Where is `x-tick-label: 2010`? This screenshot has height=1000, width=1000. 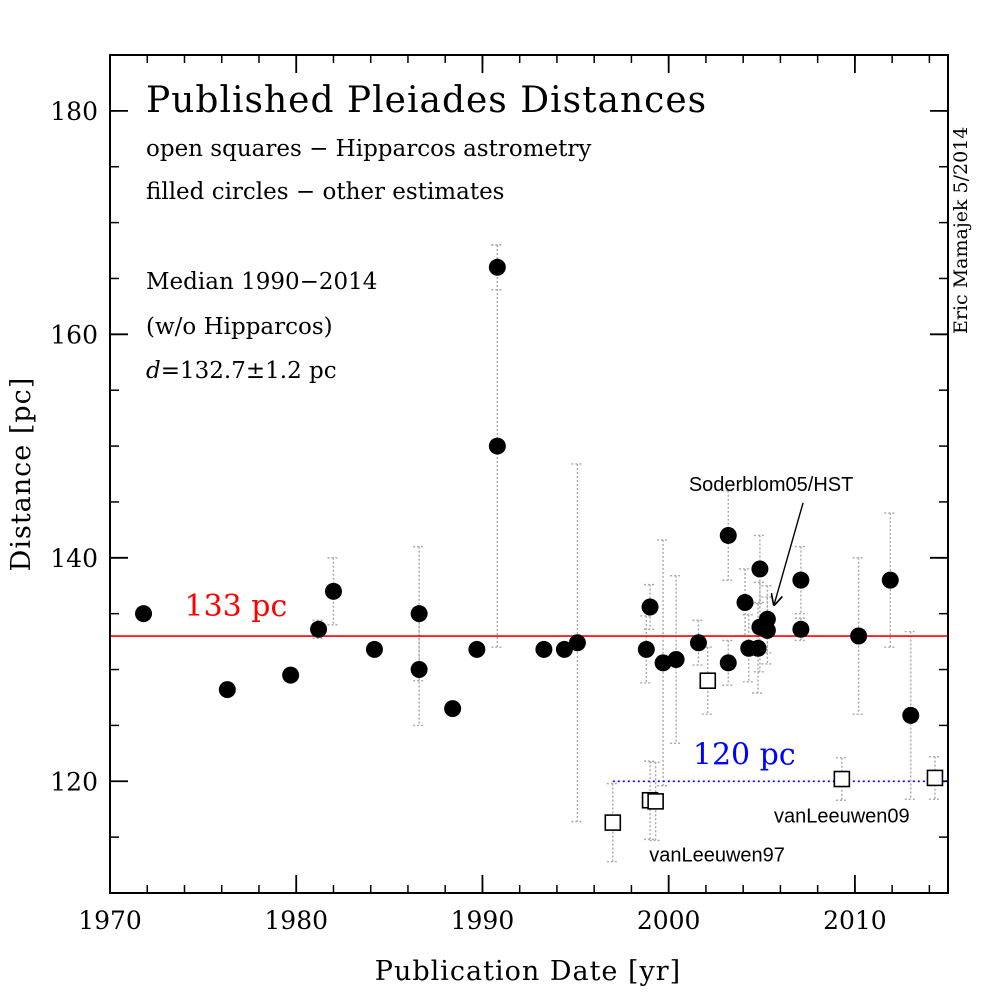 x-tick-label: 2010 is located at coordinates (855, 920).